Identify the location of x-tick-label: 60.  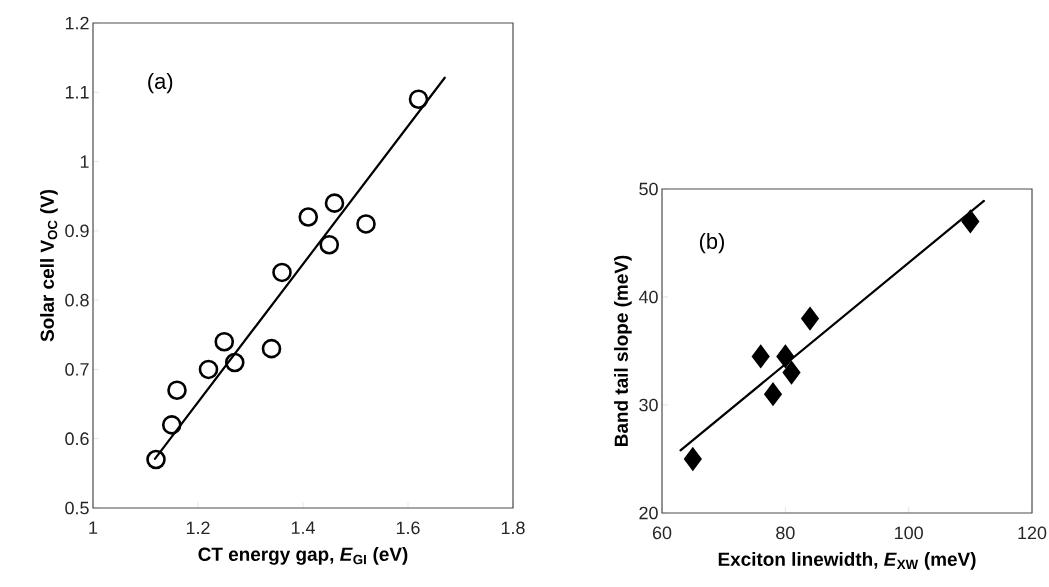
(662, 533).